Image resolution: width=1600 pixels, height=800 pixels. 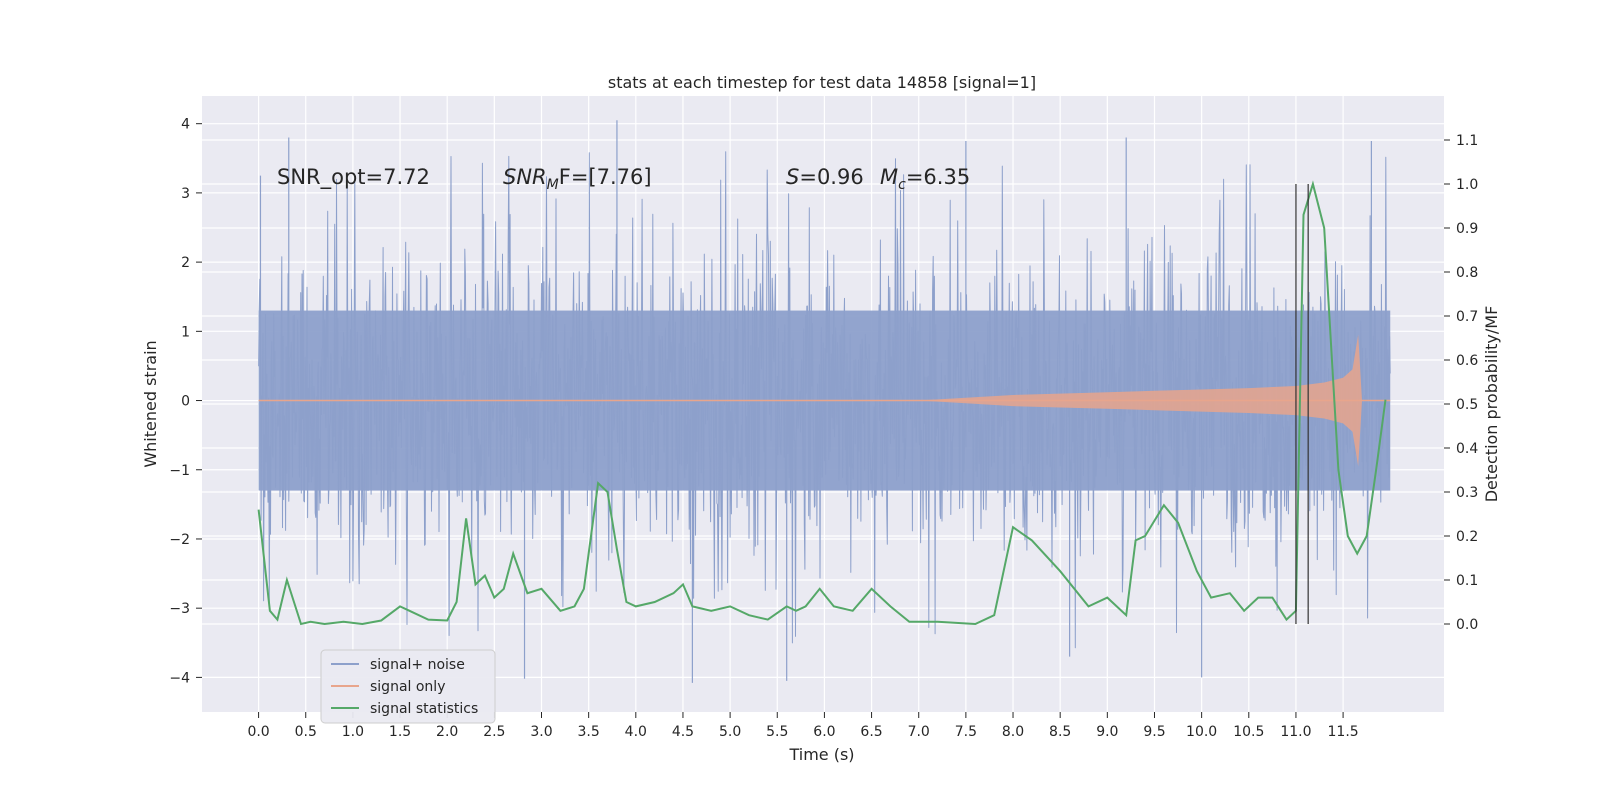 What do you see at coordinates (792, 177) in the screenshot?
I see `annotation-s-main: S` at bounding box center [792, 177].